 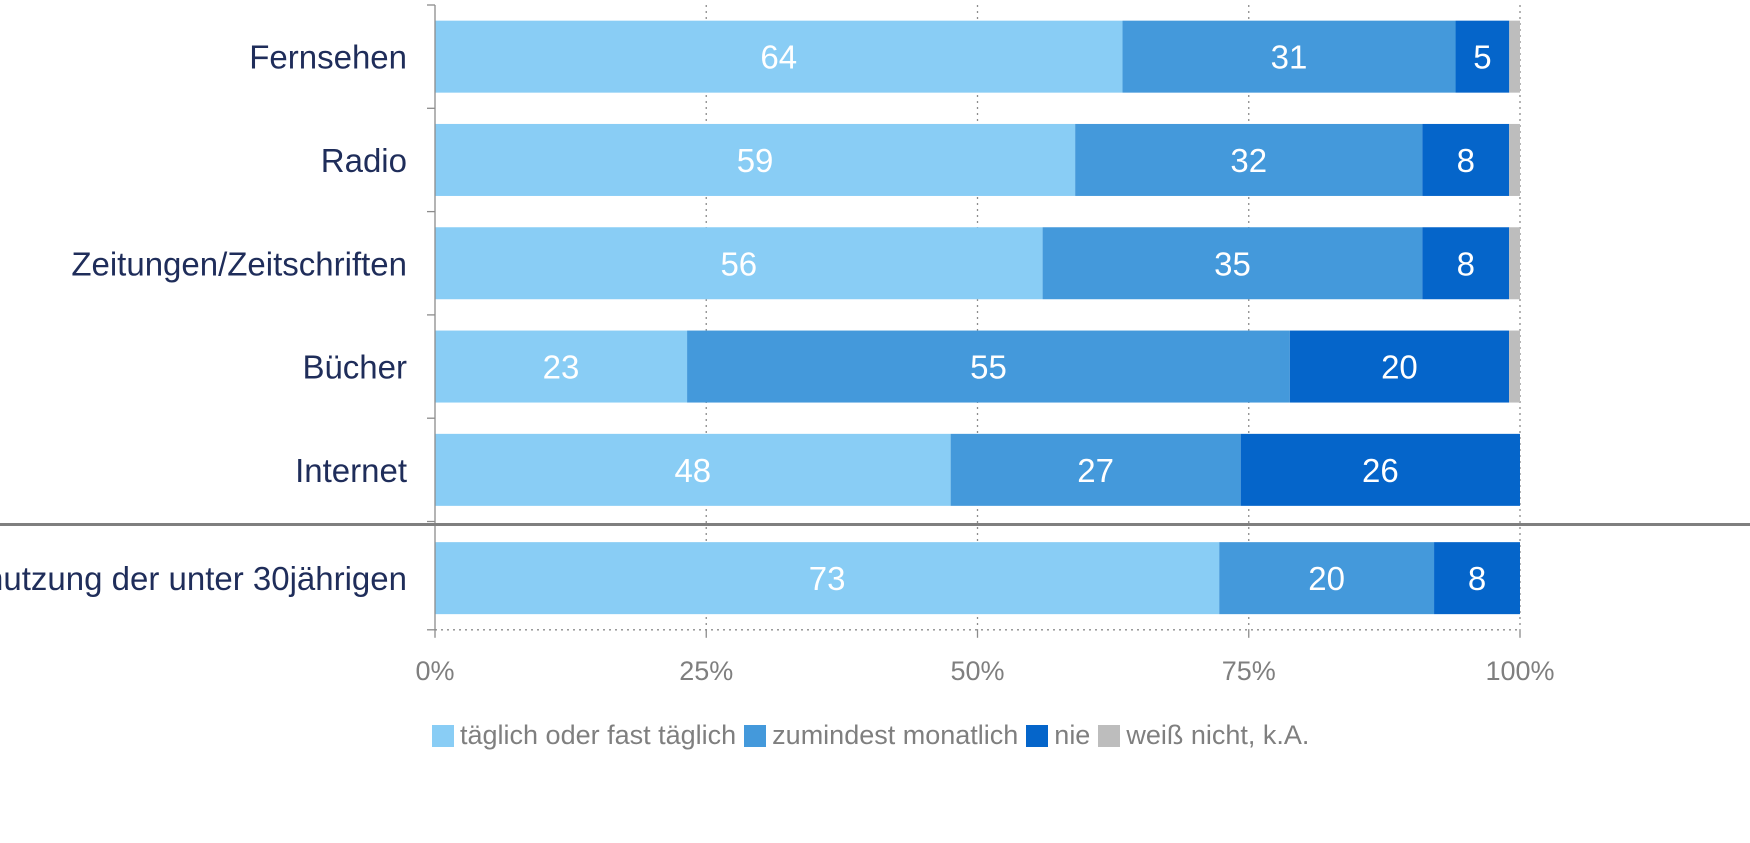 I want to click on data-label: 26, so click(x=1380, y=470).